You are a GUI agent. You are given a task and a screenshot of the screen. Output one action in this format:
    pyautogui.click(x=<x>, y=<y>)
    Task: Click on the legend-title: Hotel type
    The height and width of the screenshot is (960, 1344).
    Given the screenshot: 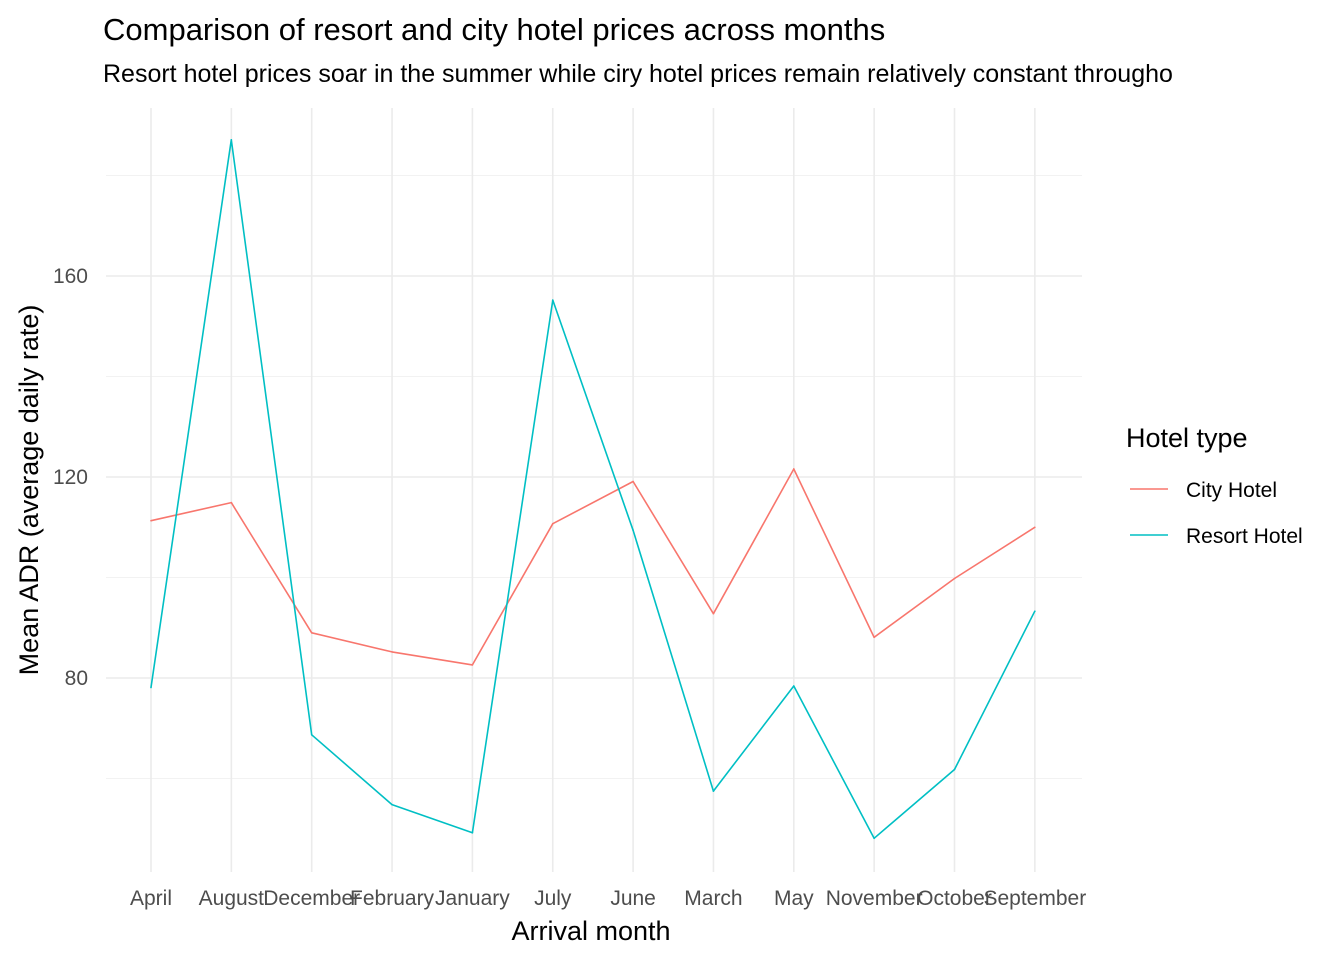 What is the action you would take?
    pyautogui.click(x=1187, y=438)
    